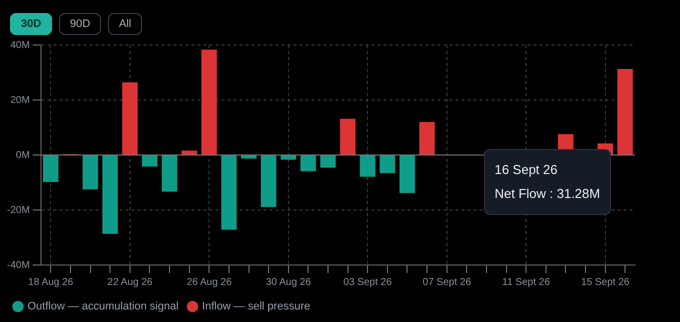  Describe the element at coordinates (547, 194) in the screenshot. I see `annotation: Net Flow : 31.28M` at that location.